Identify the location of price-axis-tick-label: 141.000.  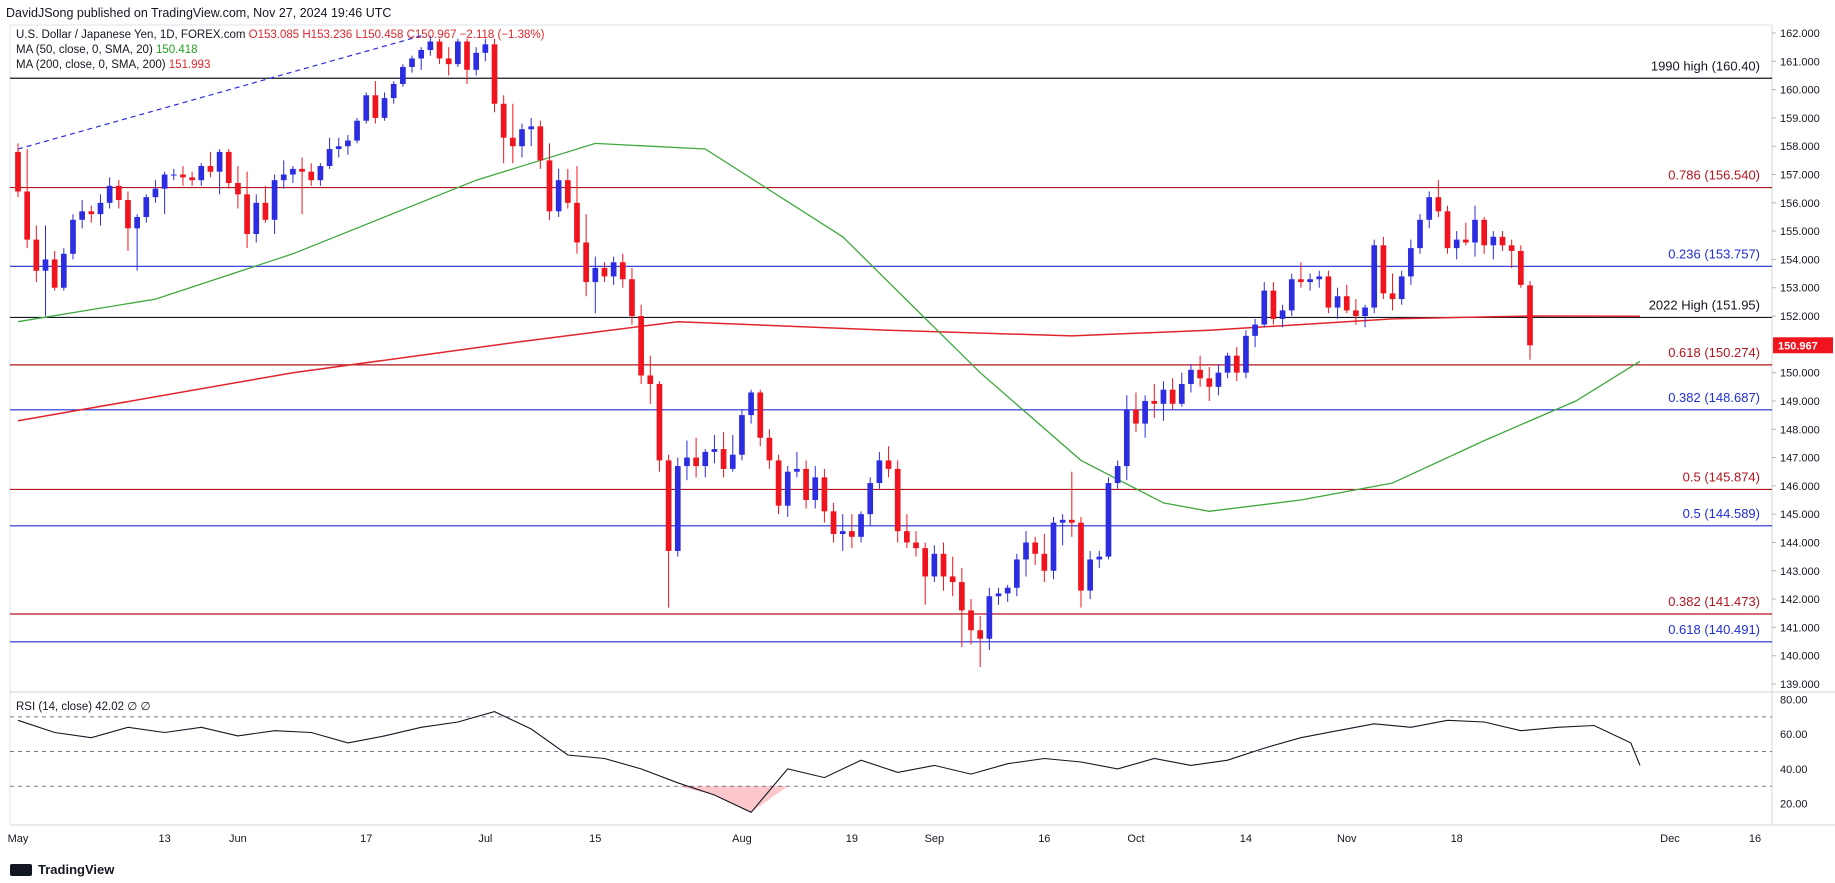
(1800, 628).